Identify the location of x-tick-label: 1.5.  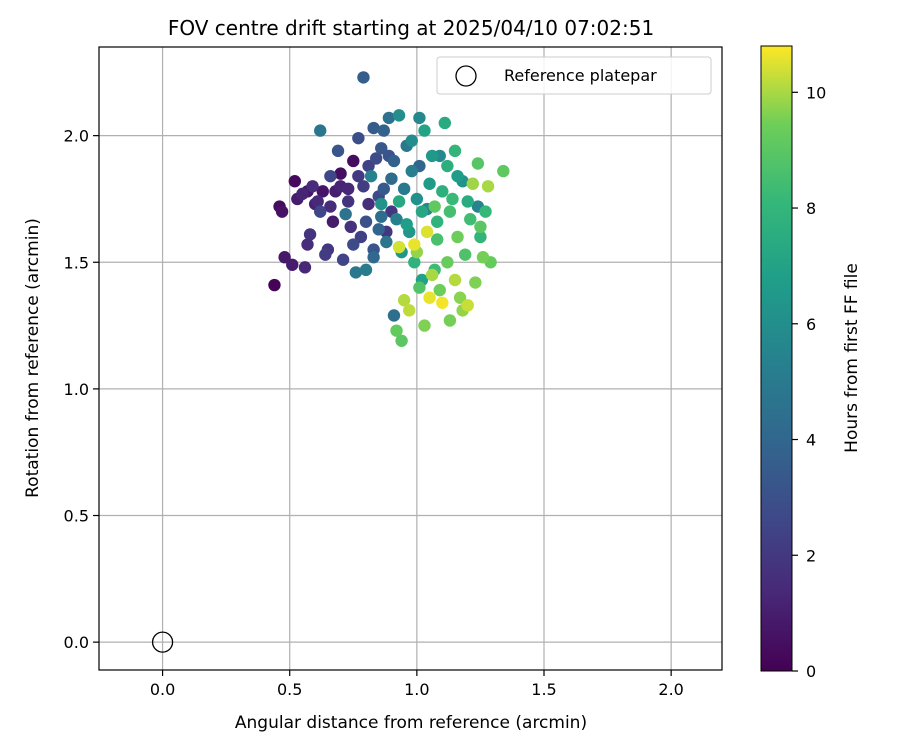
(543, 689).